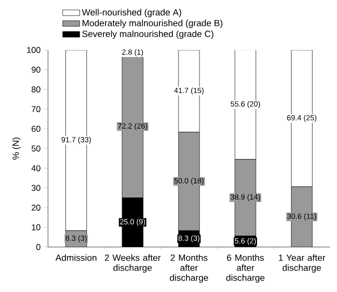 This screenshot has width=337, height=292. I want to click on x-tick-label: Admission, so click(75, 257).